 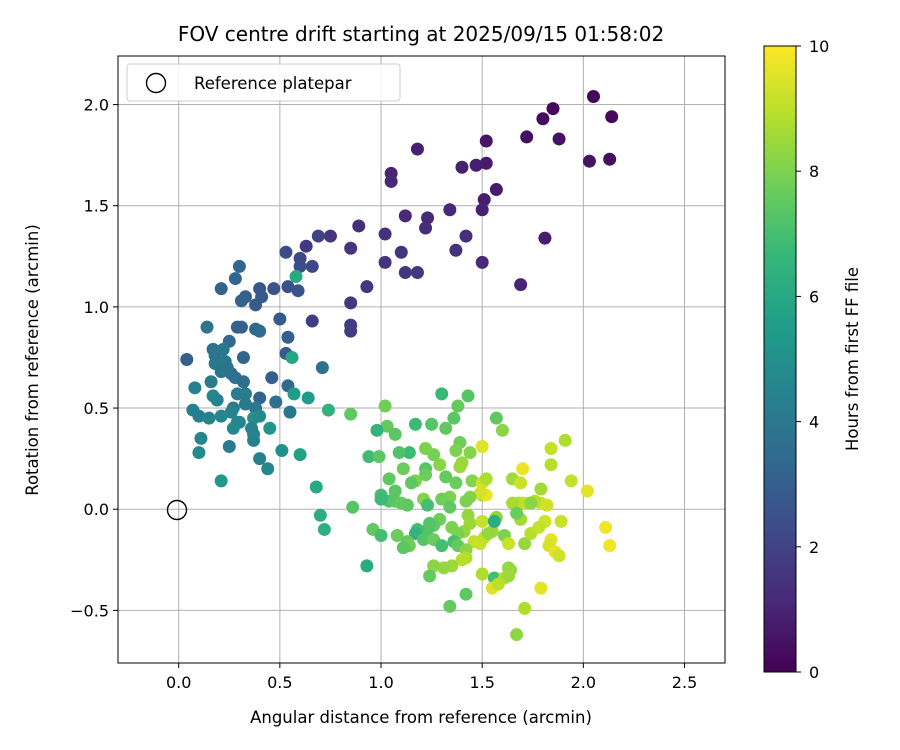 I want to click on x-tick-label: 1.0, so click(x=380, y=682).